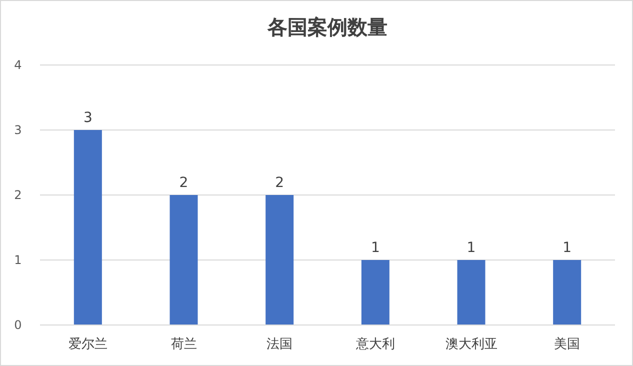  I want to click on x-tick-label: 爱尔兰, so click(88, 344).